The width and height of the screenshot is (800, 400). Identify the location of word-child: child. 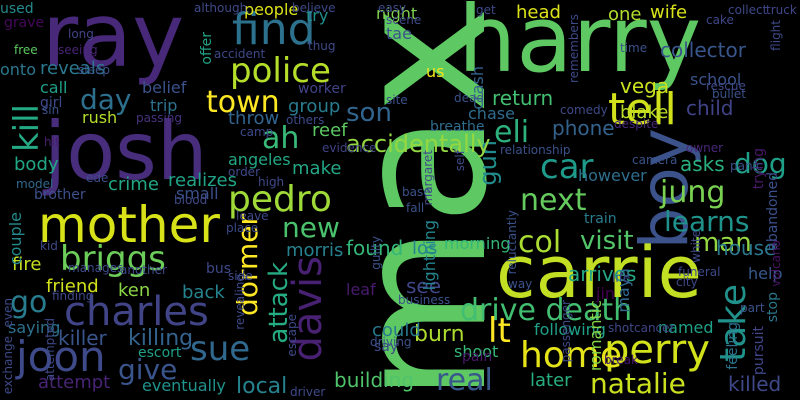
(710, 108).